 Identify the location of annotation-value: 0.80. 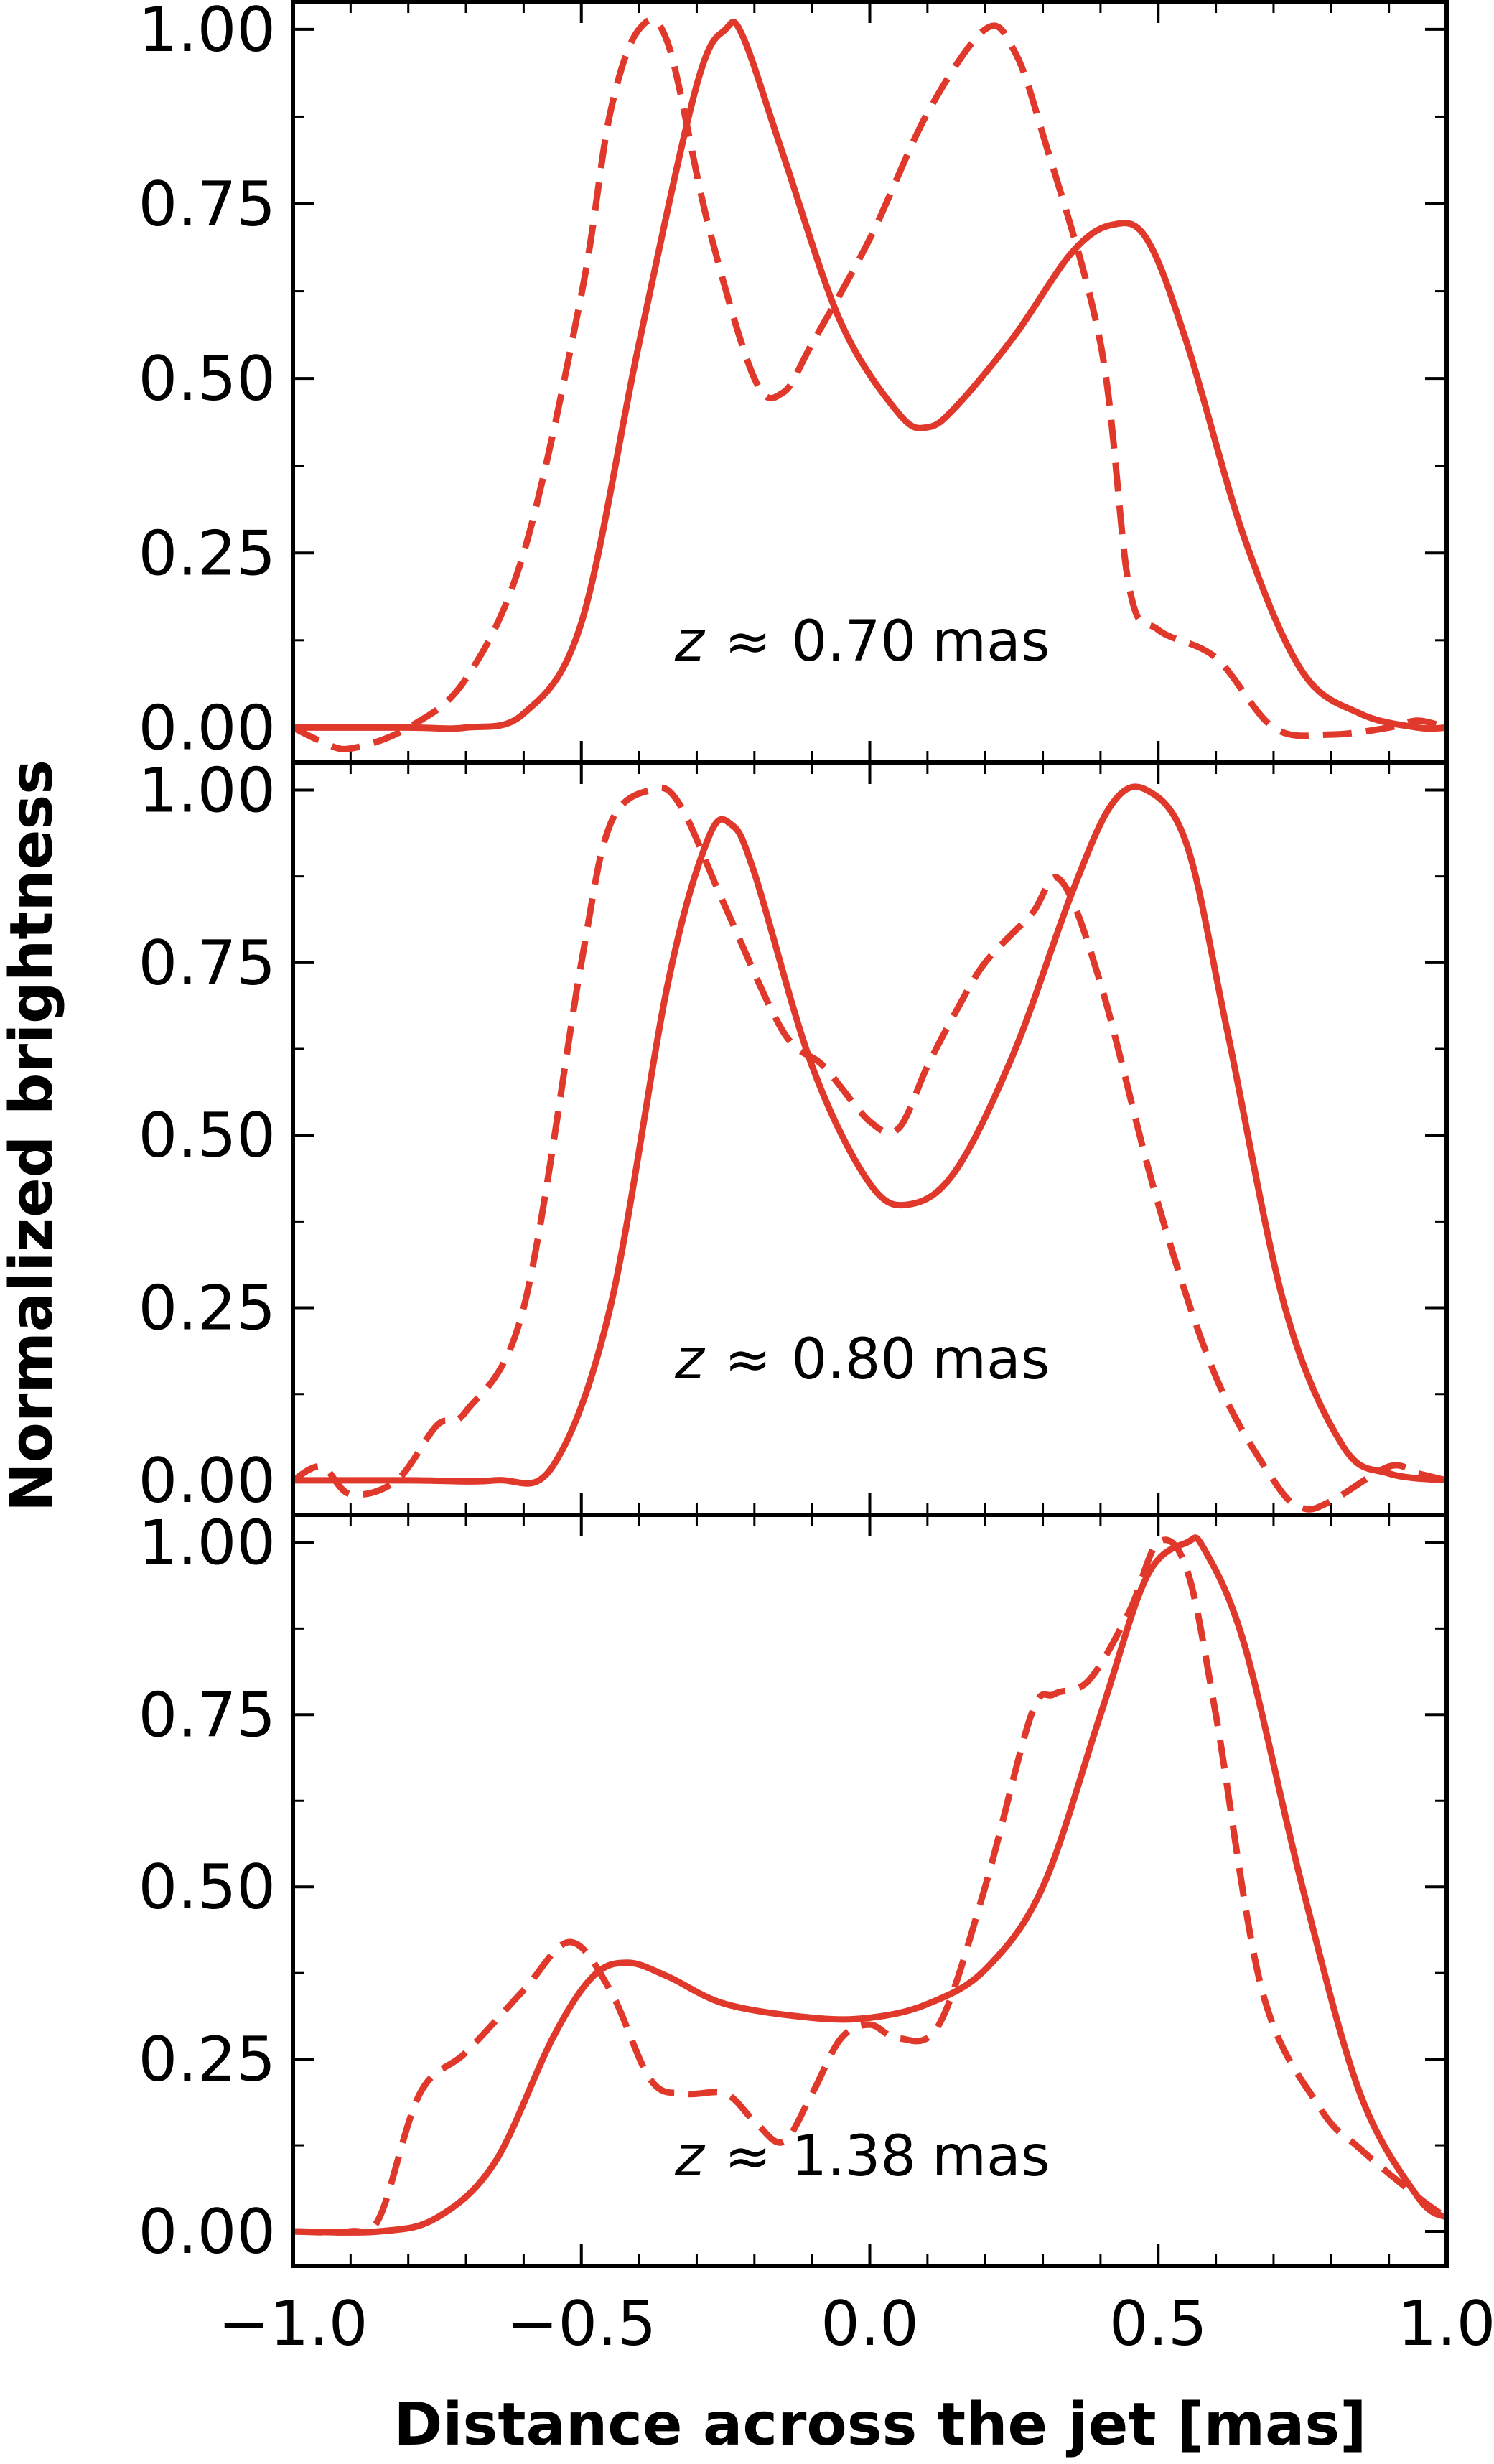
(853, 1359).